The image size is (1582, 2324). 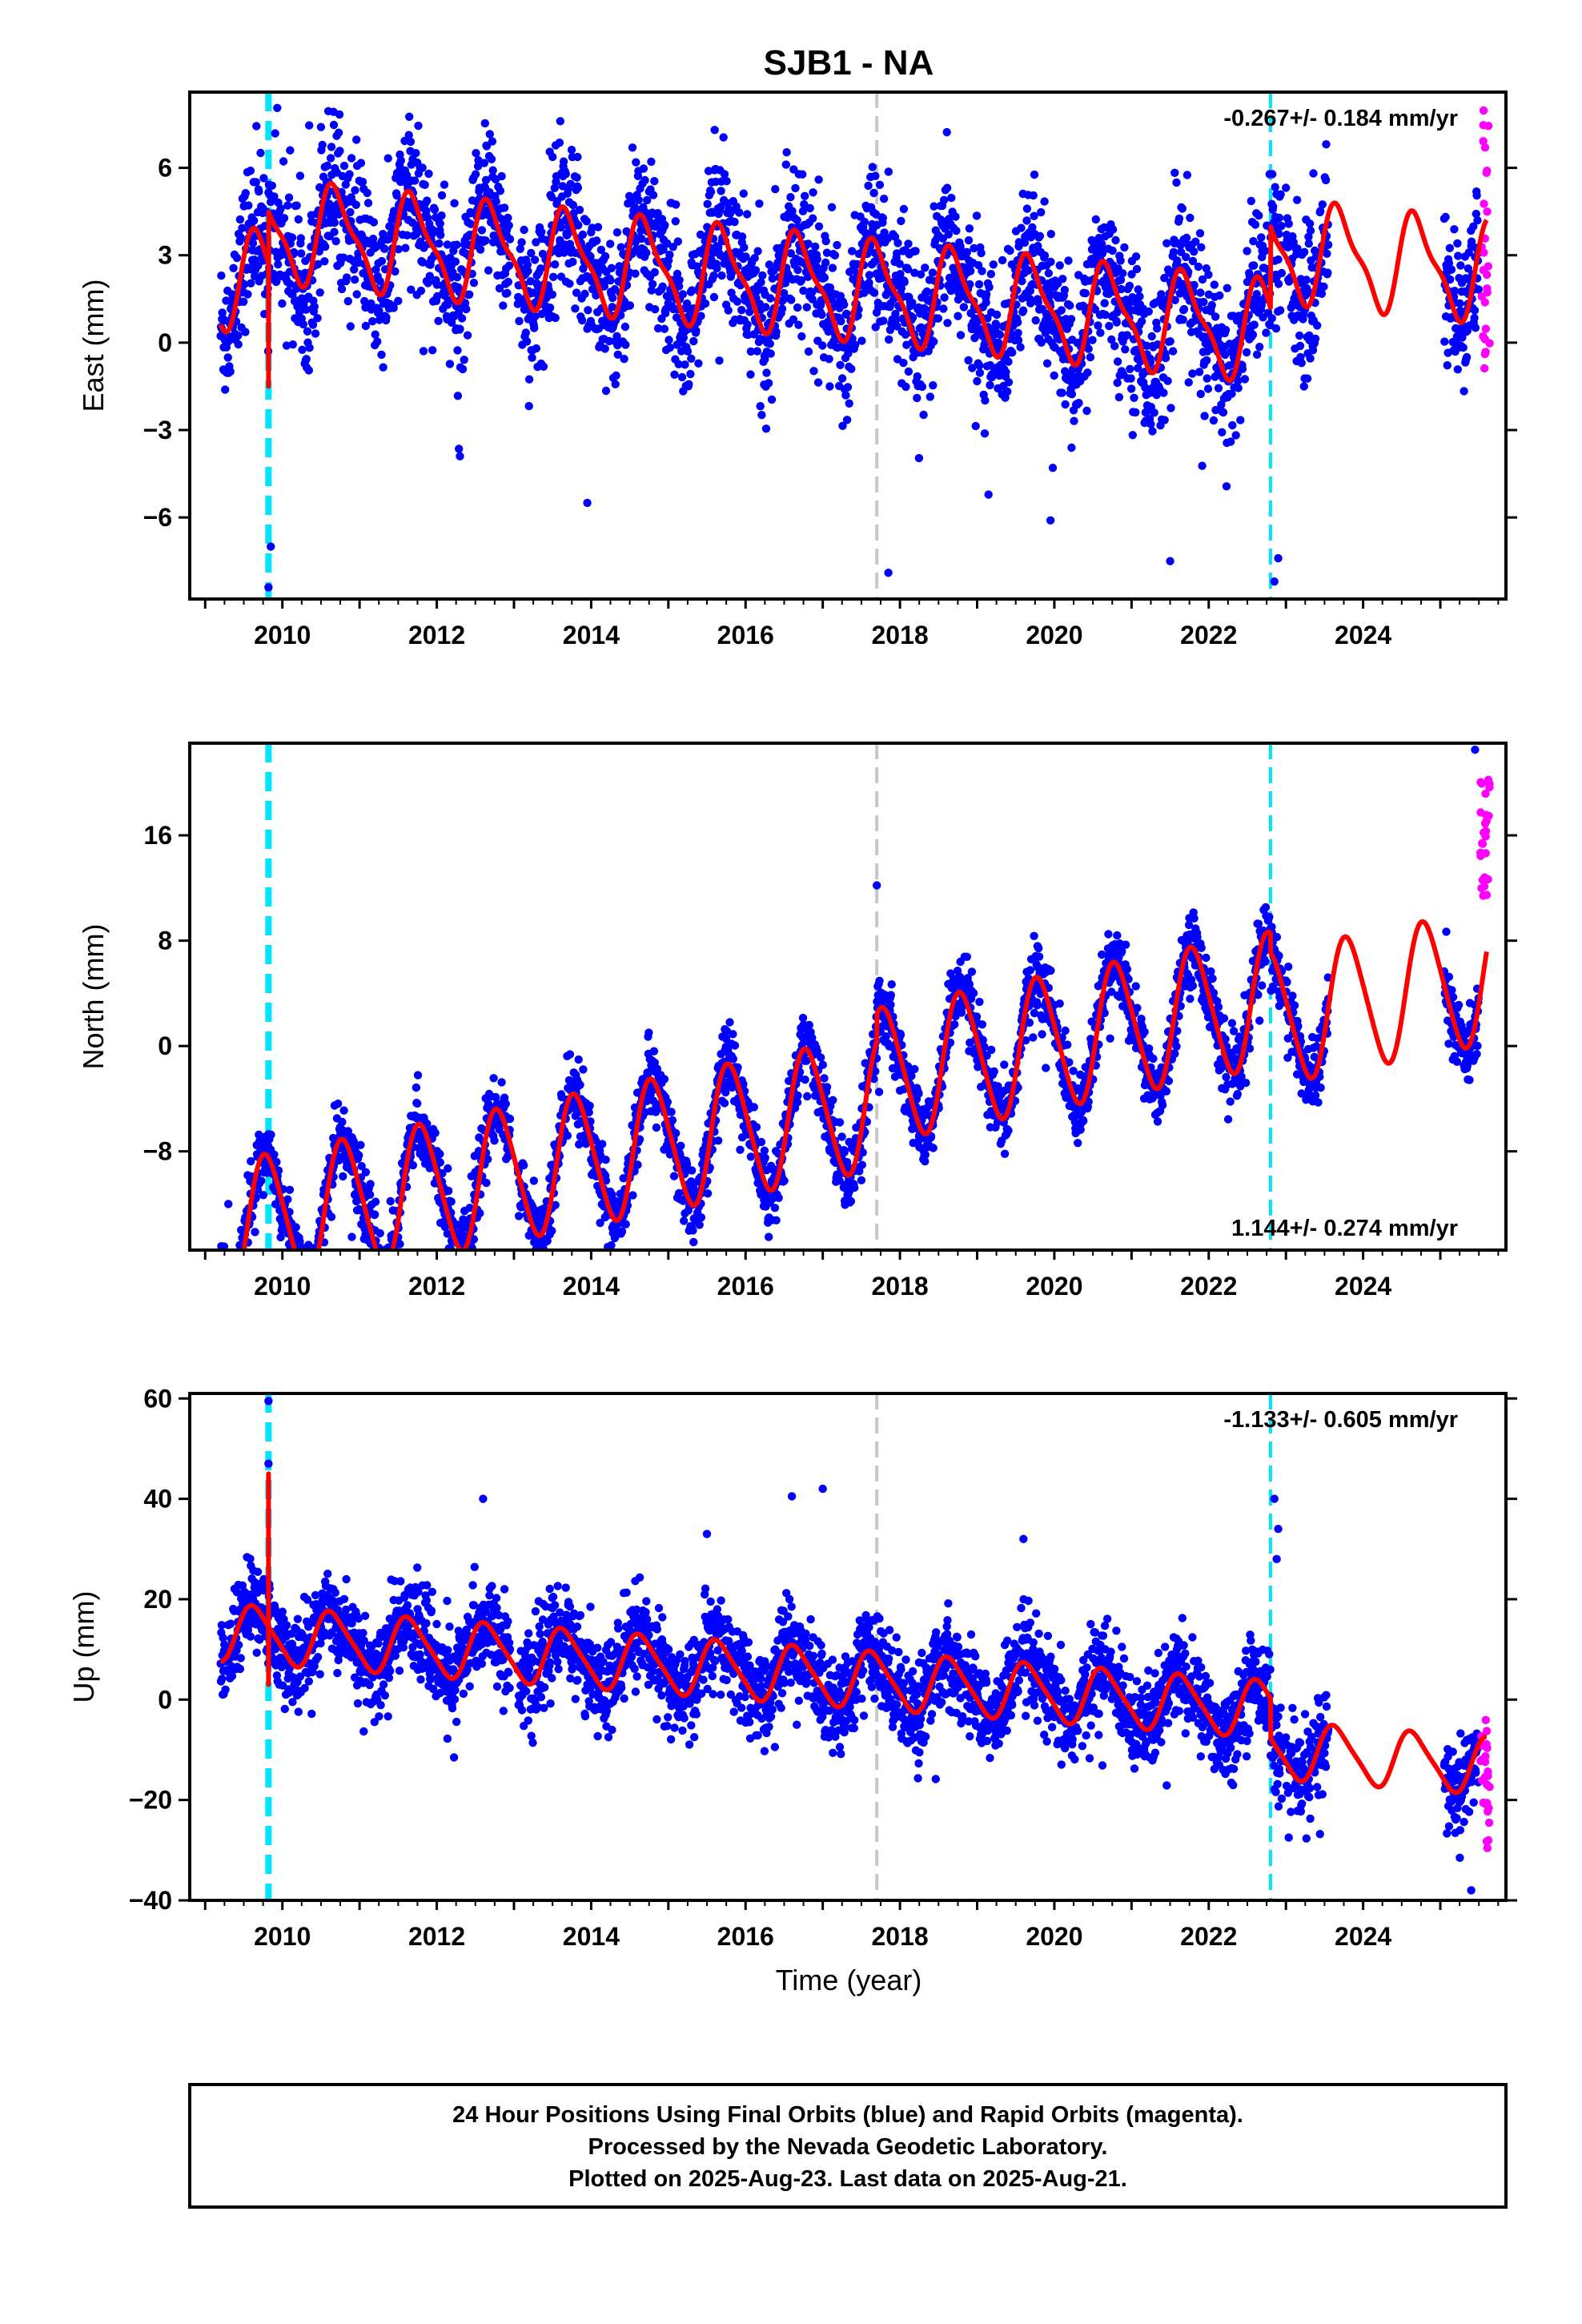 I want to click on east-x-tick-label: 2012, so click(x=436, y=635).